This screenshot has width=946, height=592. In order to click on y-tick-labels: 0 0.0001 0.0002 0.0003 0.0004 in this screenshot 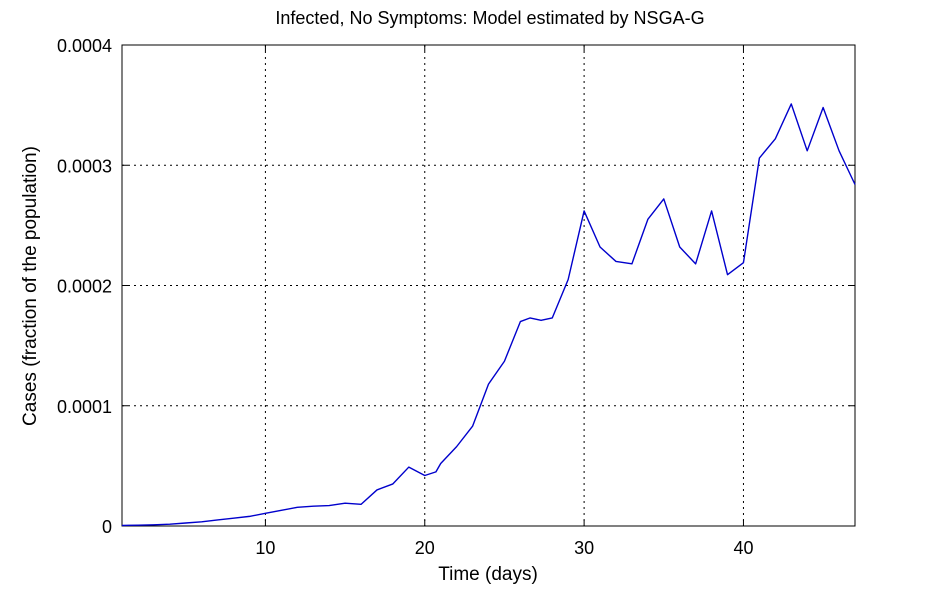, I will do `click(84, 286)`.